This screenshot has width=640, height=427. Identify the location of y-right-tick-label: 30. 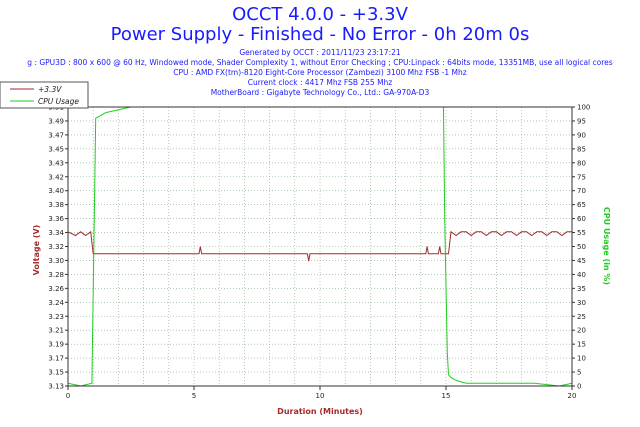
(581, 303).